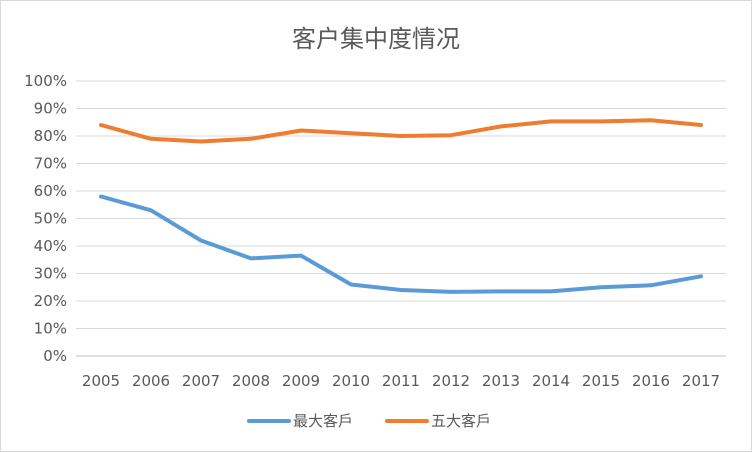 The width and height of the screenshot is (752, 452). I want to click on y-tick-label: 40%, so click(50, 246).